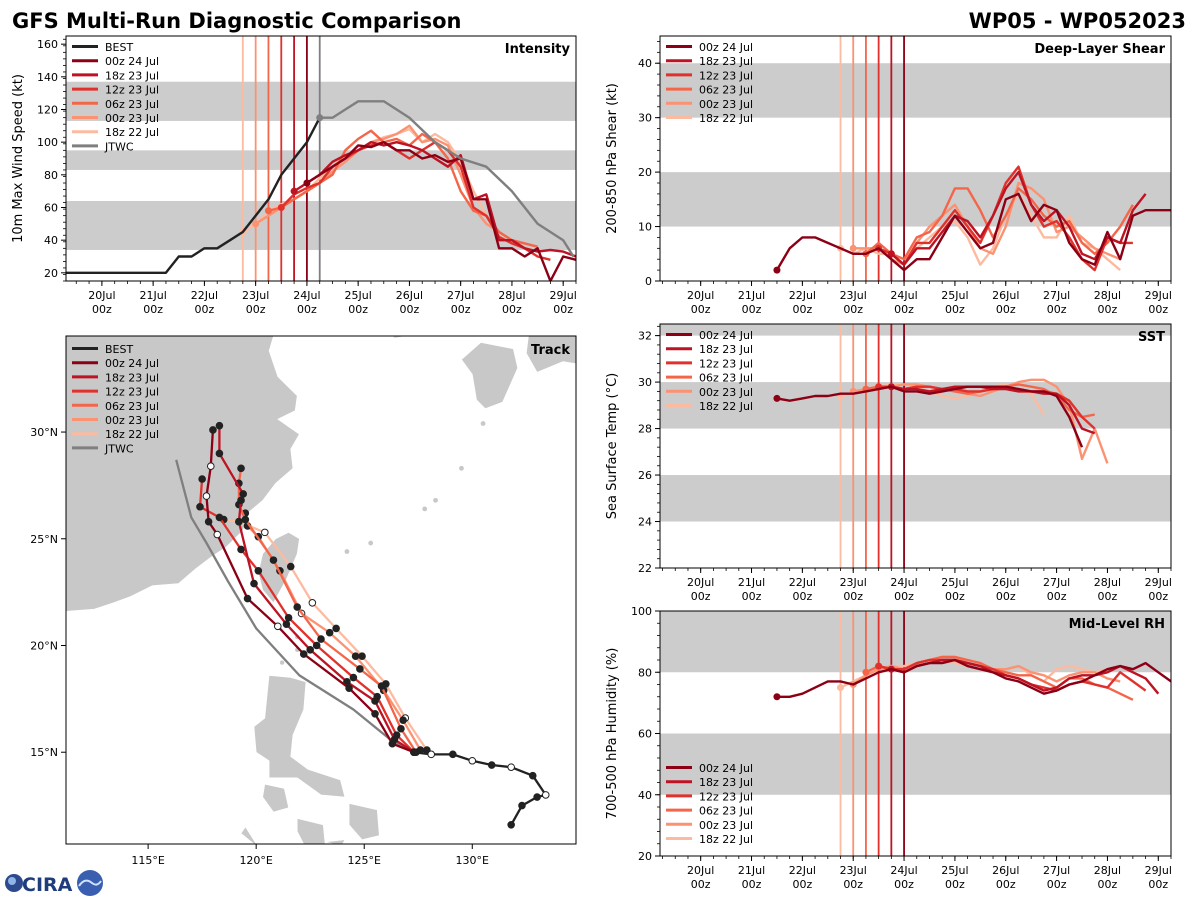 The width and height of the screenshot is (1200, 900). Describe the element at coordinates (1005, 870) in the screenshot. I see `rh-xtick-label: 26Jul` at that location.